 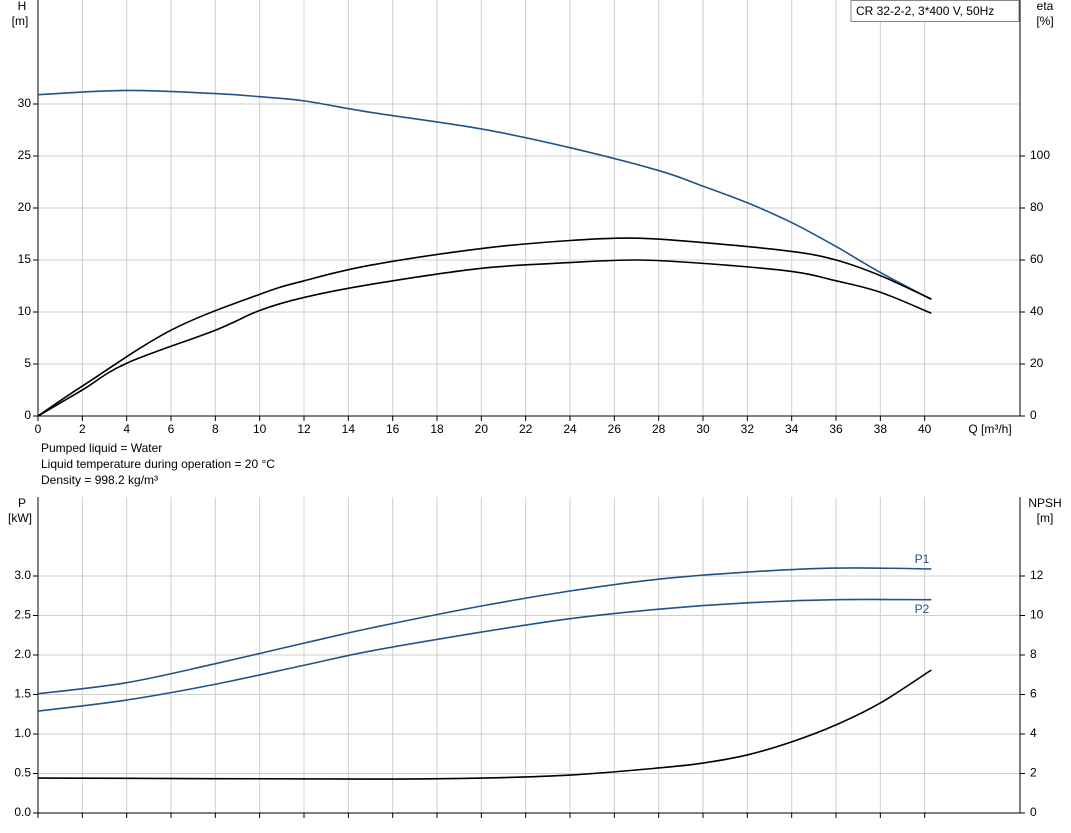 What do you see at coordinates (703, 429) in the screenshot?
I see `x-tick-label: 30` at bounding box center [703, 429].